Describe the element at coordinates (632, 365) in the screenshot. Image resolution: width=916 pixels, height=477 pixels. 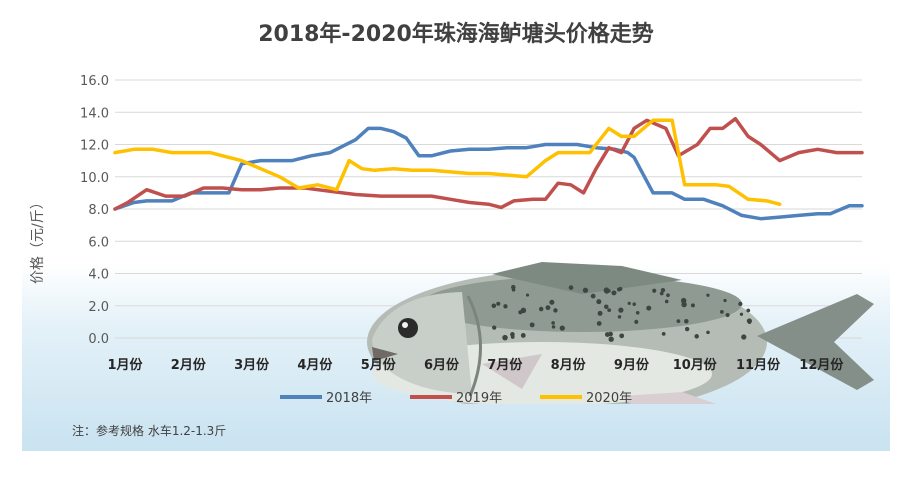
I see `x-tick-label: 9月份` at that location.